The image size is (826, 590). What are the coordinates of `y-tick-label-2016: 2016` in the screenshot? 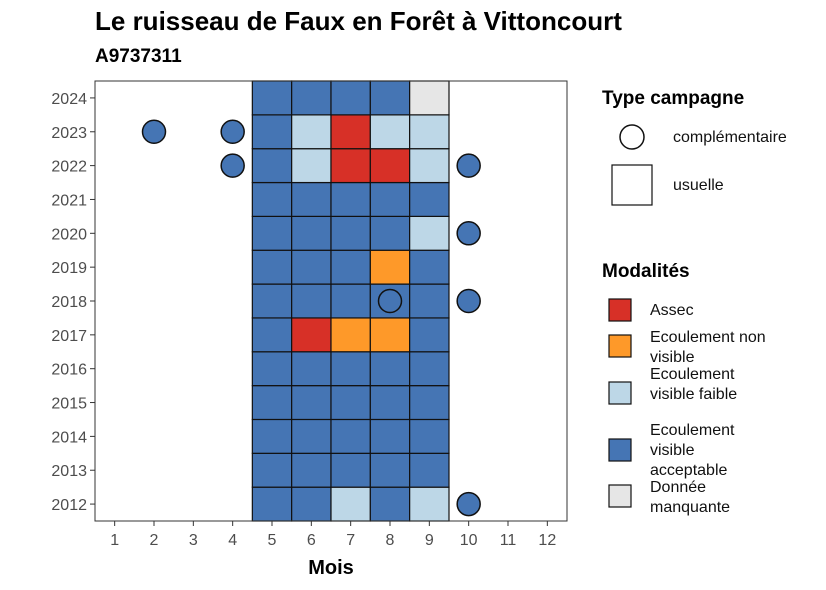 It's located at (69, 370).